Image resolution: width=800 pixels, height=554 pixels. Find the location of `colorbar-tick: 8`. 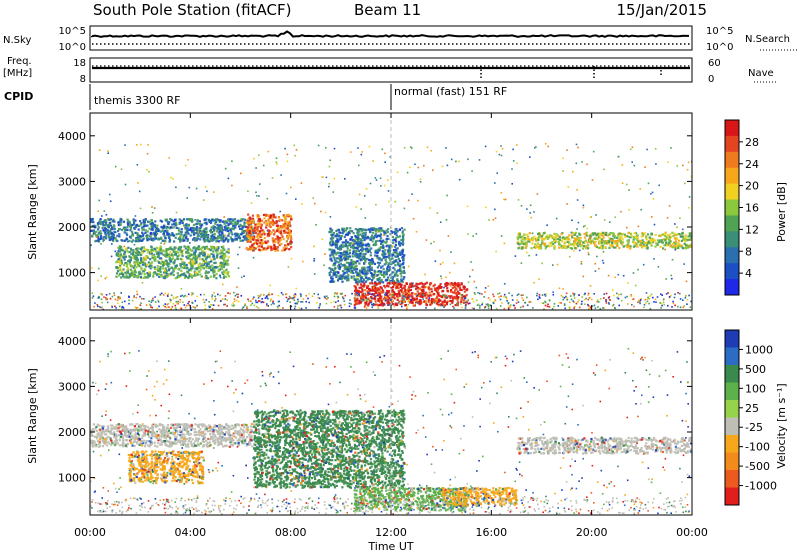

colorbar-tick: 8 is located at coordinates (748, 251).